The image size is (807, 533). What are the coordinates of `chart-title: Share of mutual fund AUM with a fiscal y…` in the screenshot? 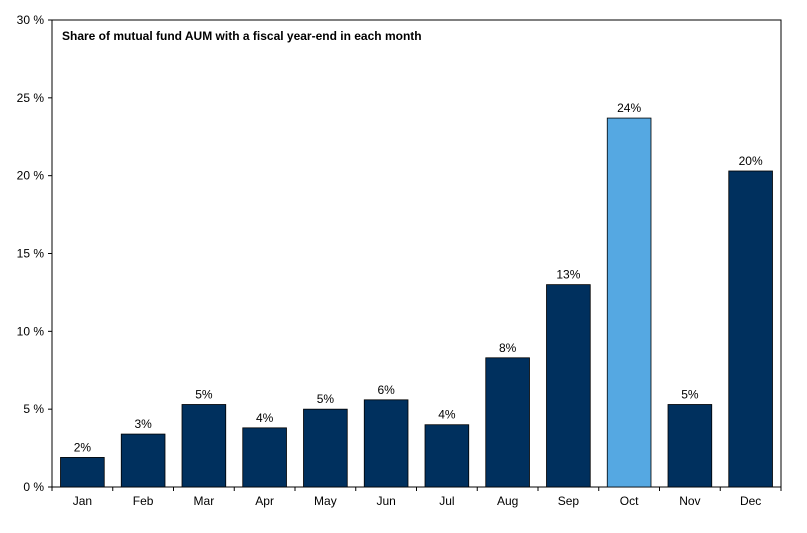 It's located at (242, 36).